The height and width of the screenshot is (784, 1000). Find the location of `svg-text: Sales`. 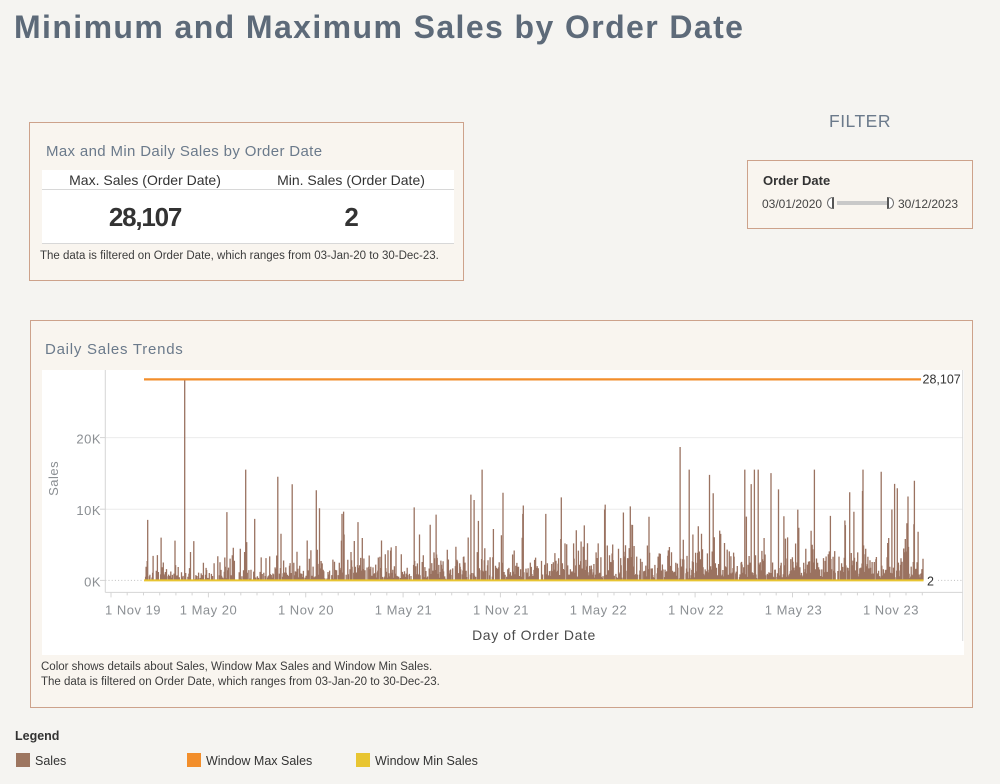

svg-text: Sales is located at coordinates (53, 478).